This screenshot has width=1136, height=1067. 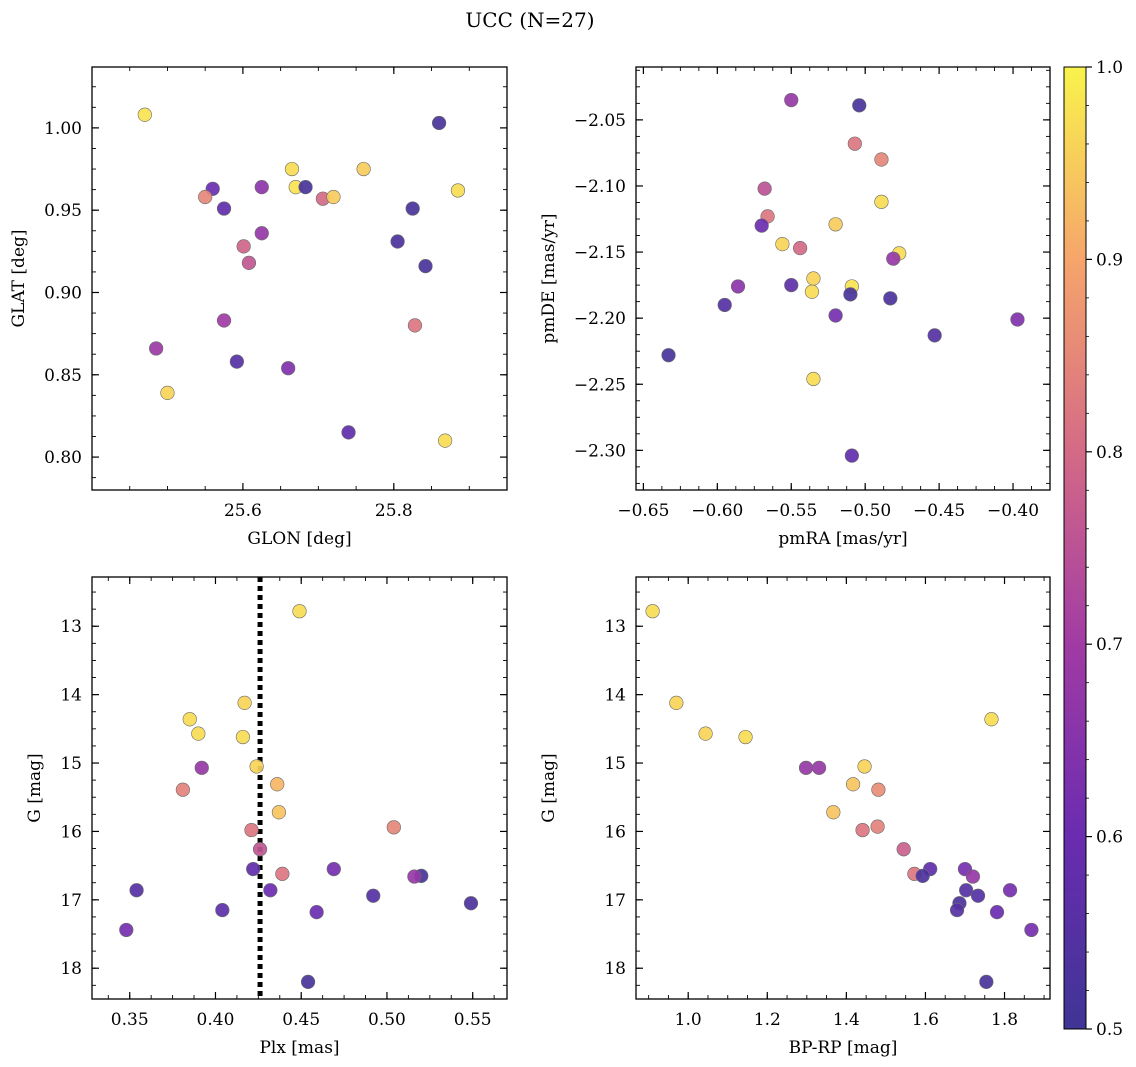 I want to click on y-tick-label: 1.00, so click(x=63, y=129).